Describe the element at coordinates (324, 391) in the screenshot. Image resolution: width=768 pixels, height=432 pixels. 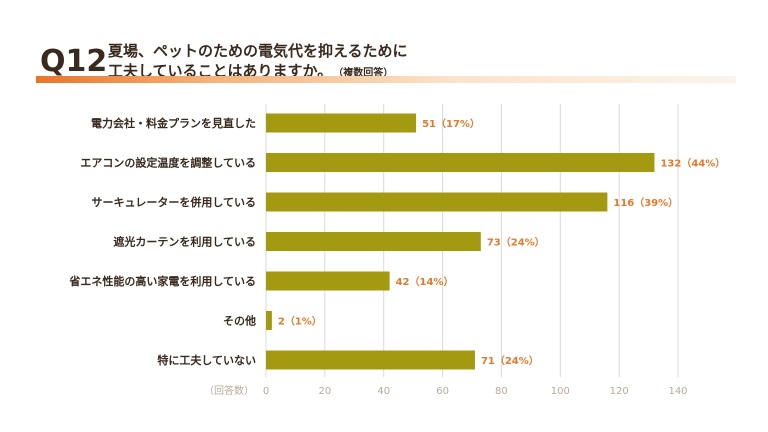
I see `x-tick-label-20: 20` at that location.